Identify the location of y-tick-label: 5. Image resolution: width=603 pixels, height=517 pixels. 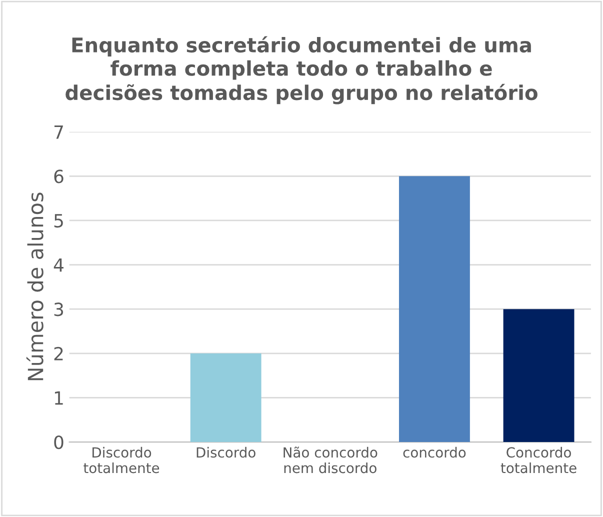
(58, 221).